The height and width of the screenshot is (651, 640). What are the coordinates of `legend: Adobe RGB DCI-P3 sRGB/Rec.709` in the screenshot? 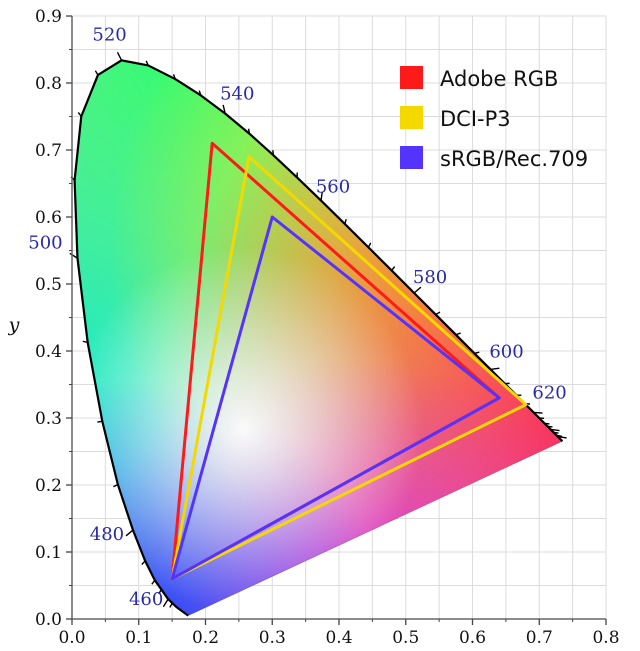 It's located at (494, 118).